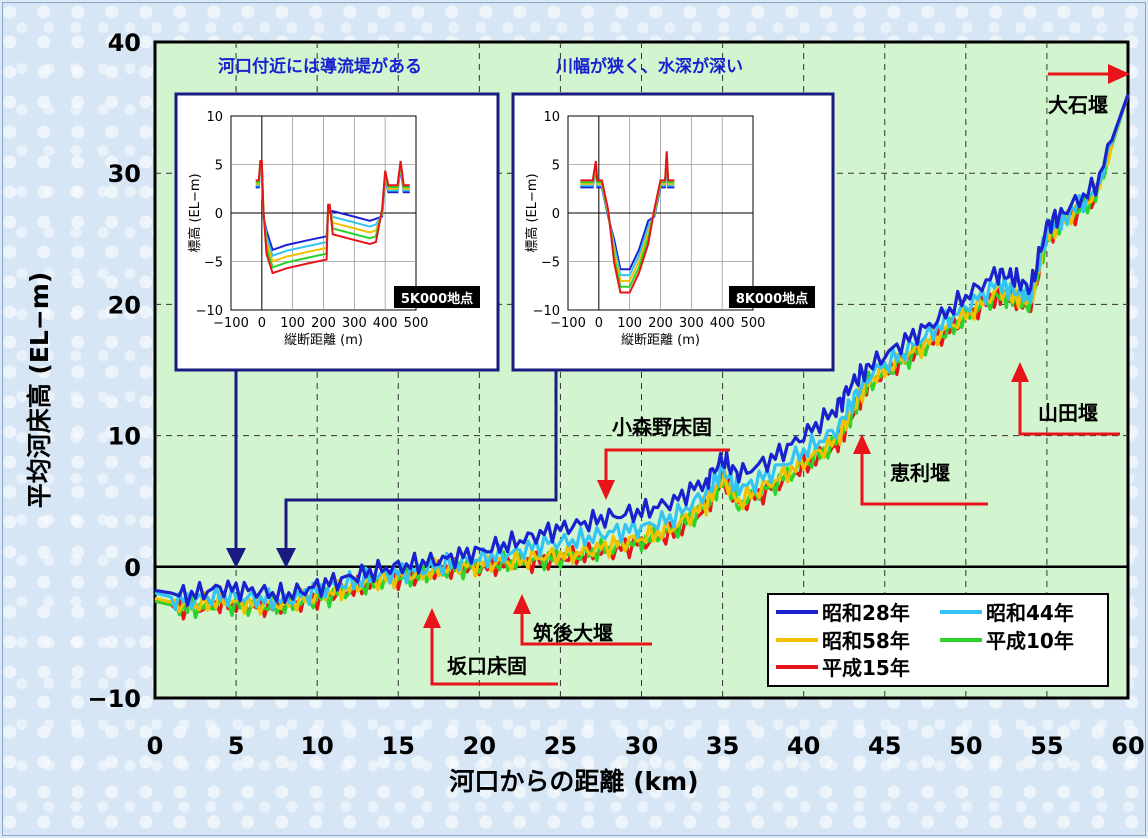 This screenshot has height=838, width=1148. What do you see at coordinates (316, 746) in the screenshot?
I see `x-tick-label: 10` at bounding box center [316, 746].